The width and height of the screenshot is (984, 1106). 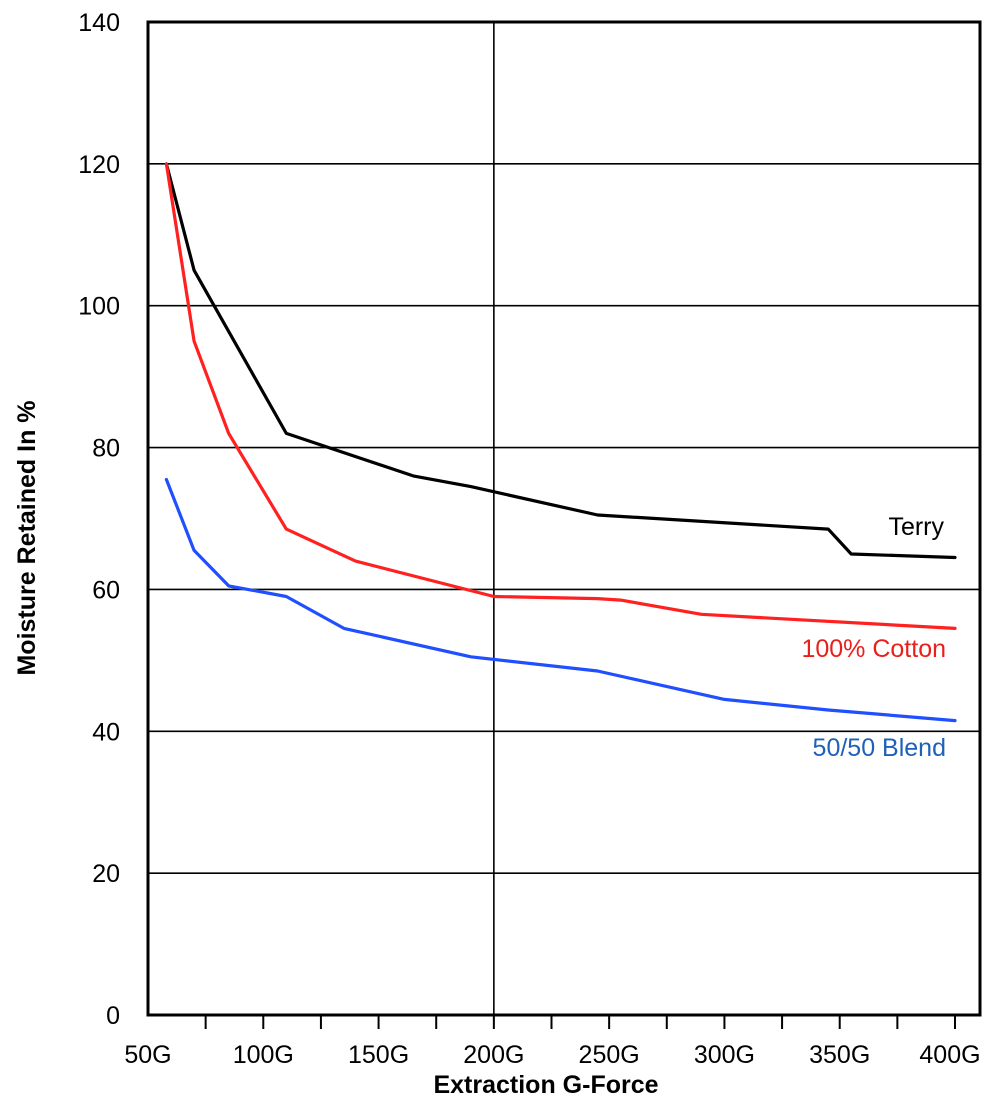 I want to click on y-axis-title: Moisture Retained In %, so click(x=27, y=537).